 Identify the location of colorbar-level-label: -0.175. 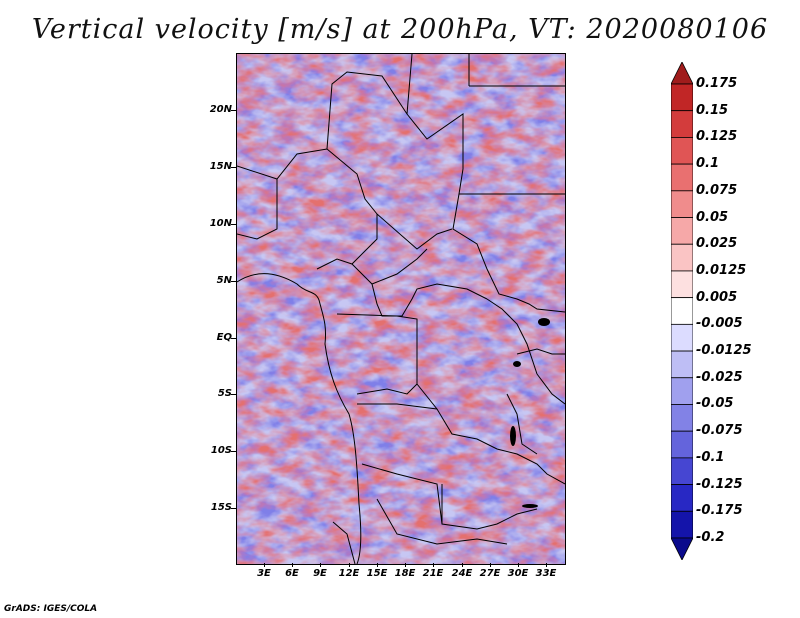
(719, 511).